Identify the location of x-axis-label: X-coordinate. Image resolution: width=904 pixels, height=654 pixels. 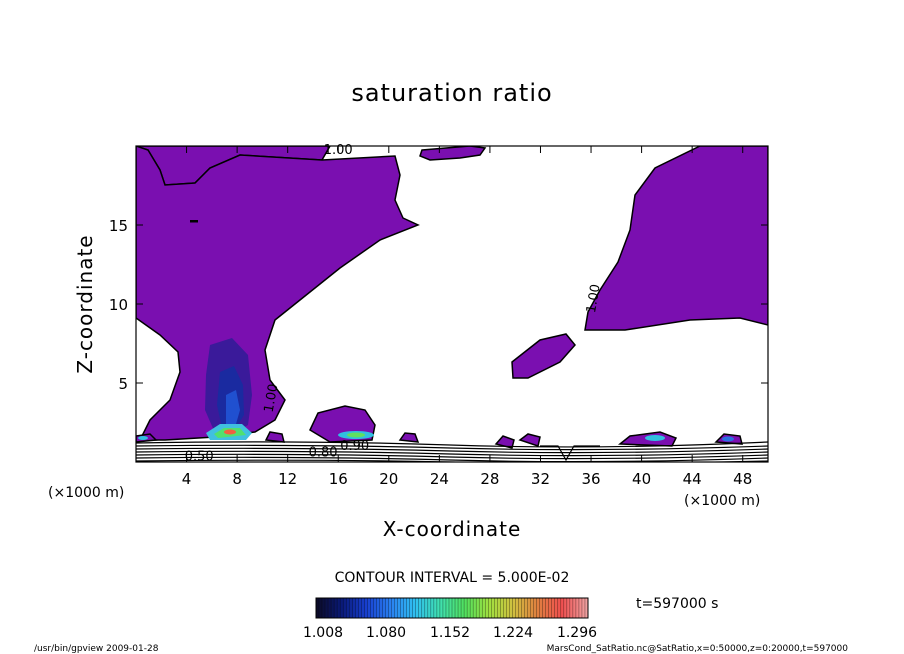
(452, 529).